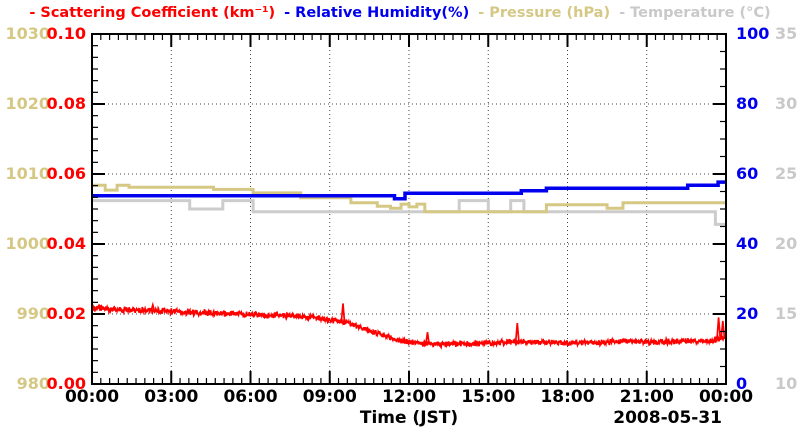 This screenshot has height=434, width=800. Describe the element at coordinates (786, 173) in the screenshot. I see `temperature-tick-label: 25` at that location.